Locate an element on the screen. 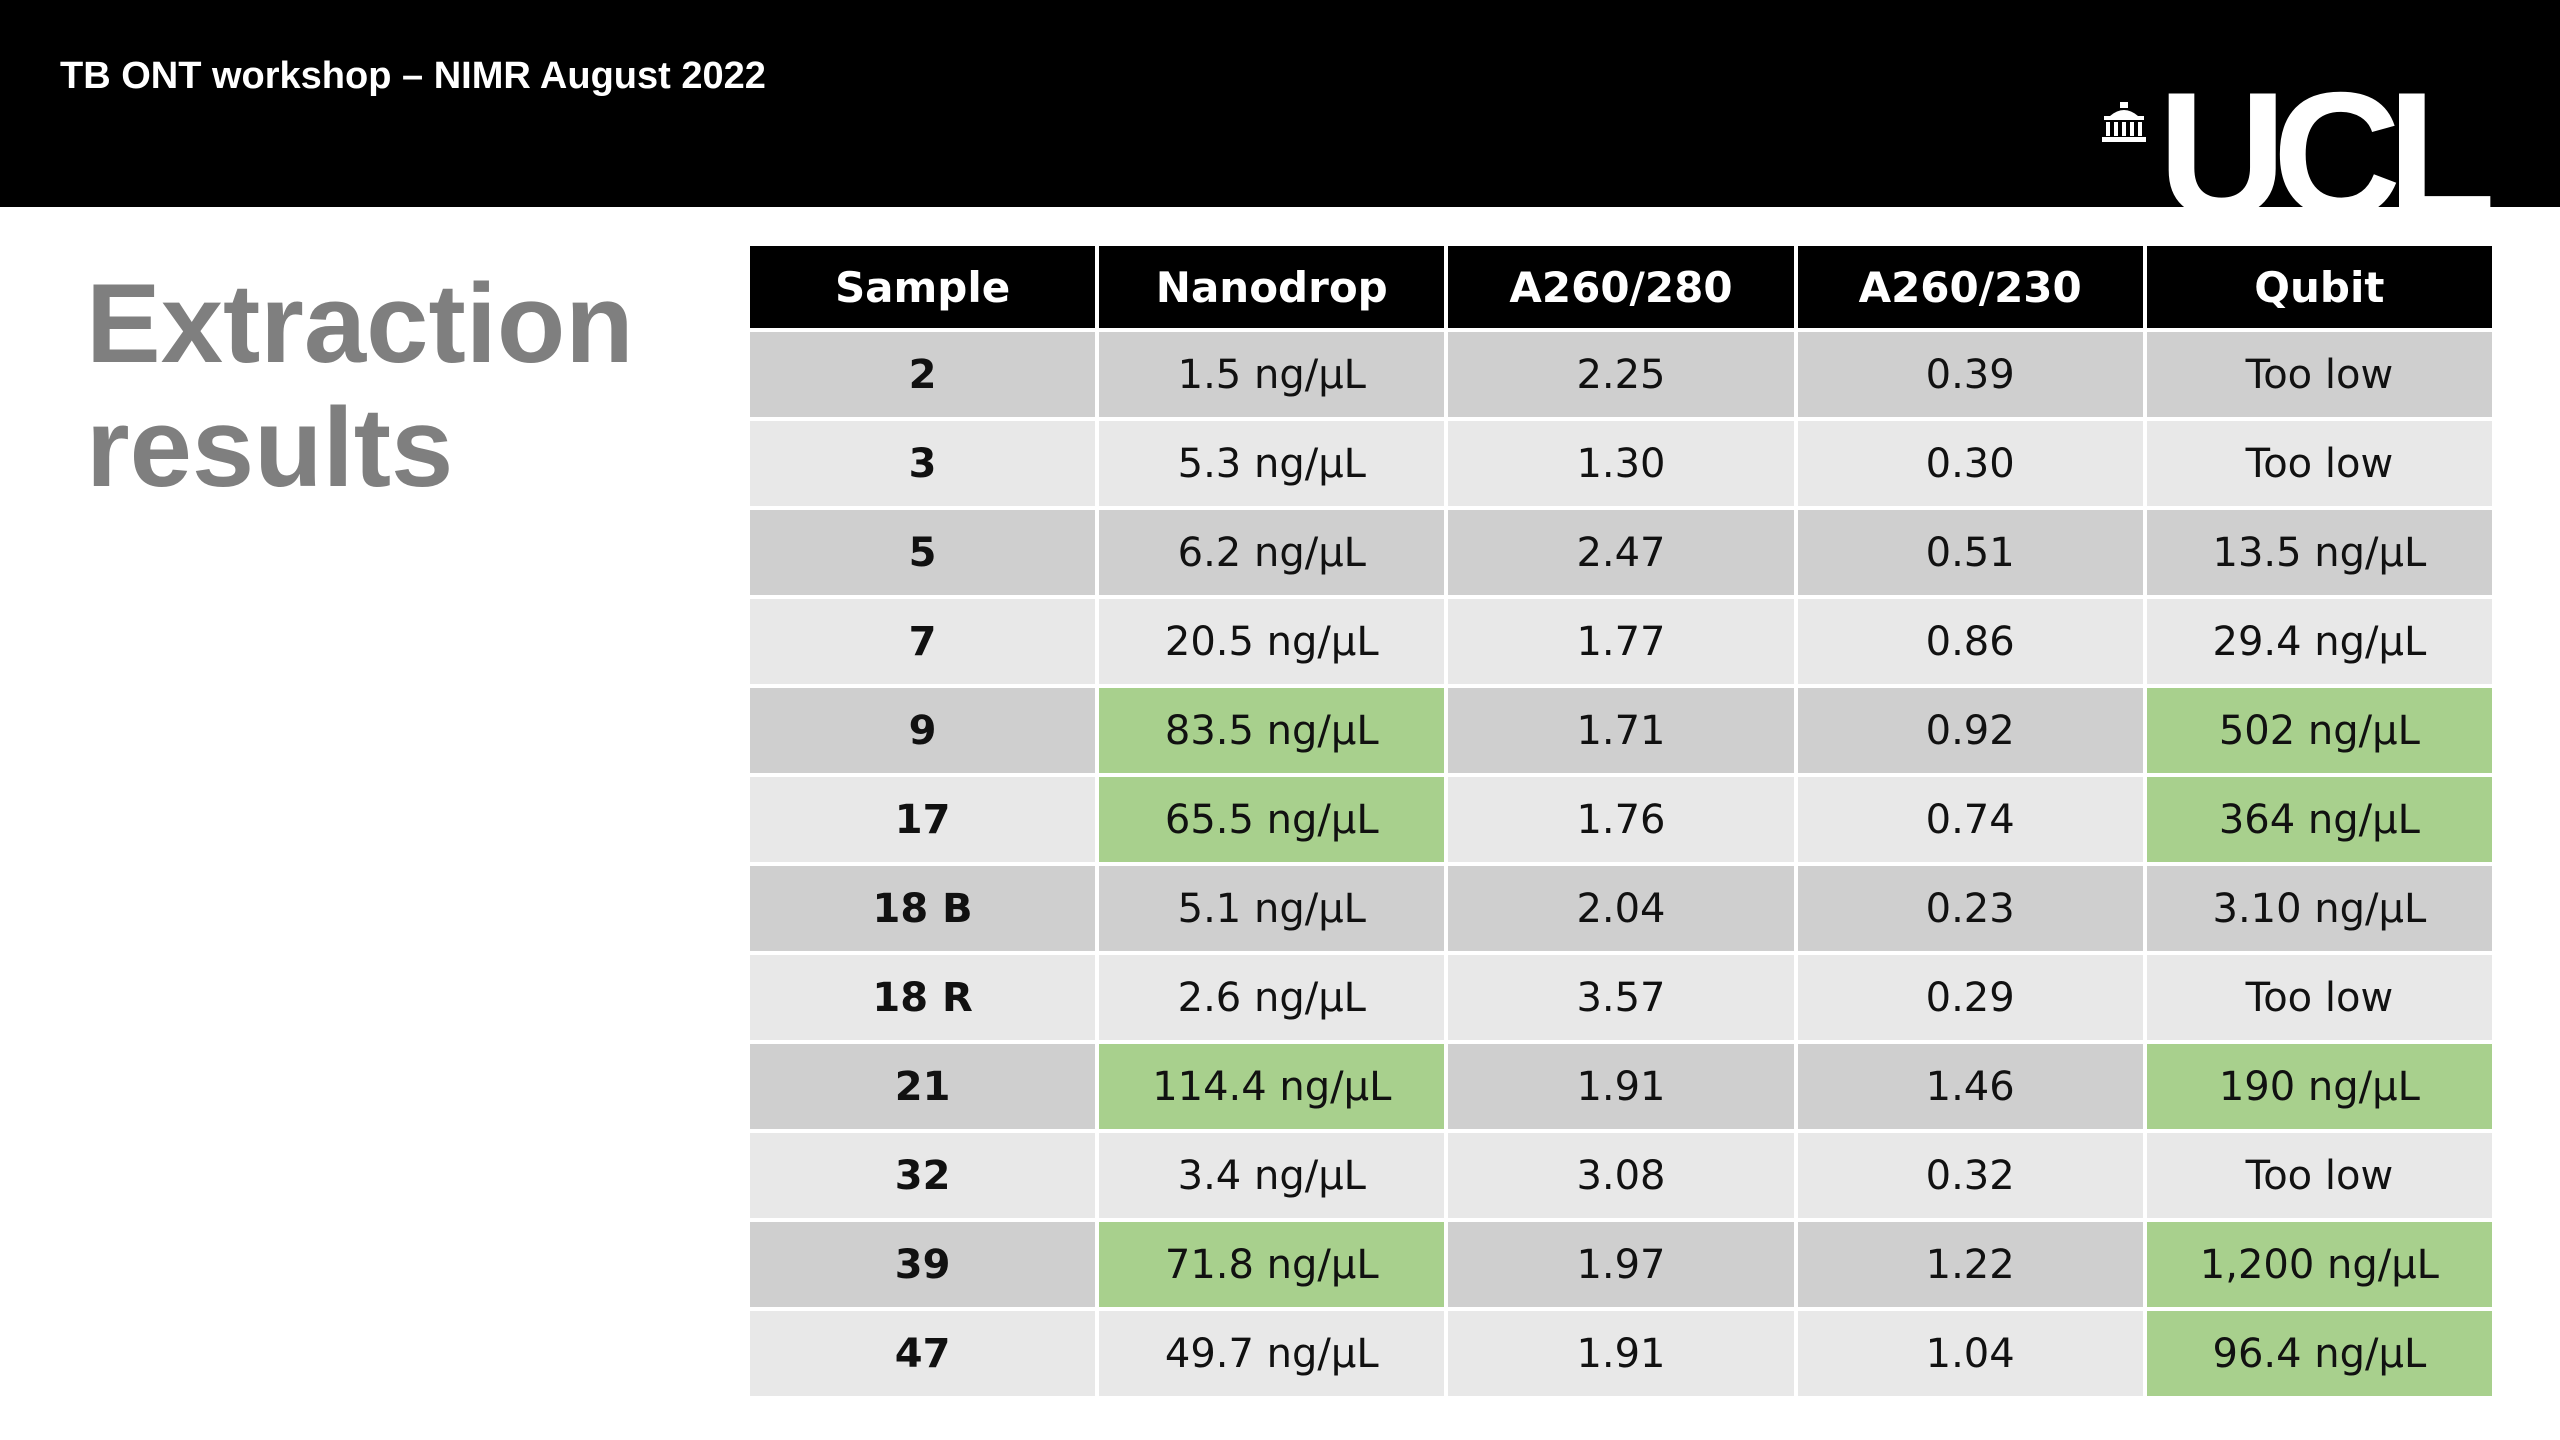  sample-cell: 17 is located at coordinates (923, 819).